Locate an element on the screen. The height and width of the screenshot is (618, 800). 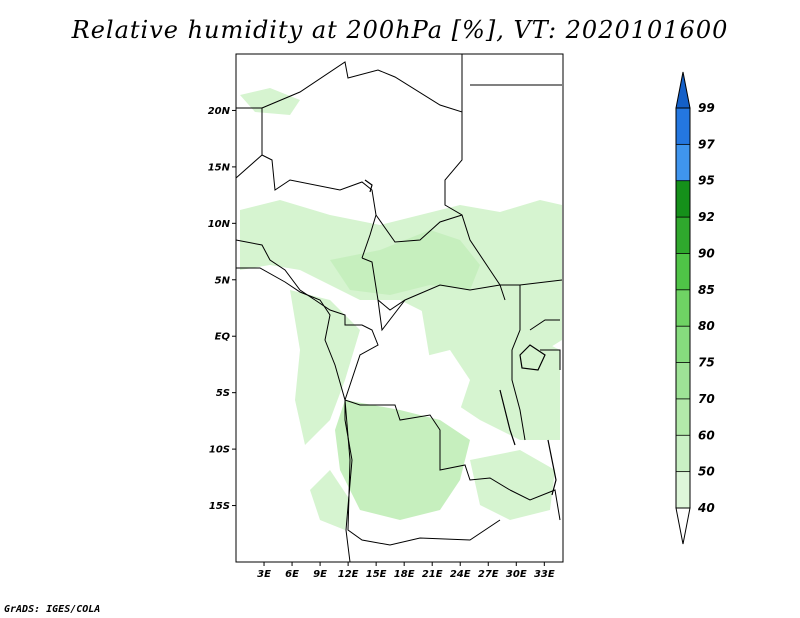
lake-malawi is located at coordinates (552, 467).